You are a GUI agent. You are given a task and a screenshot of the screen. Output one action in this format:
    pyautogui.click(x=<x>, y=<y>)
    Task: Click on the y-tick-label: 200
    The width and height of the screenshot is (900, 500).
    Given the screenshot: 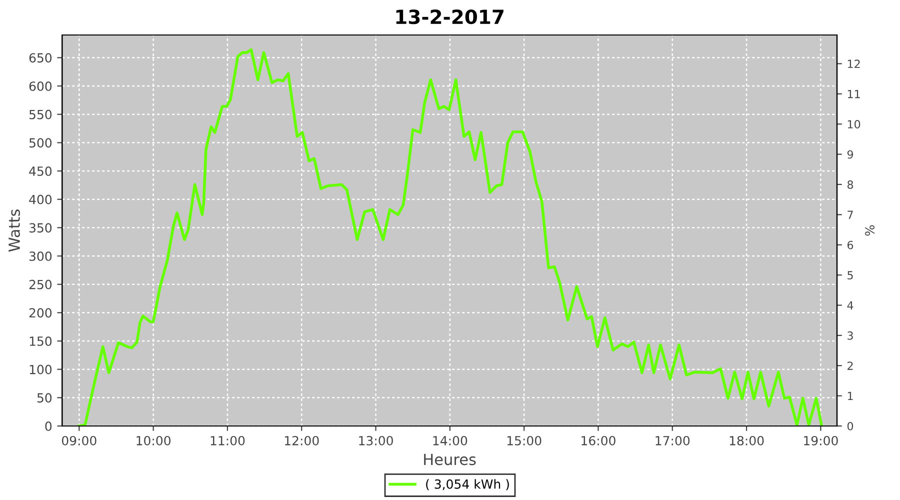 What is the action you would take?
    pyautogui.click(x=40, y=313)
    